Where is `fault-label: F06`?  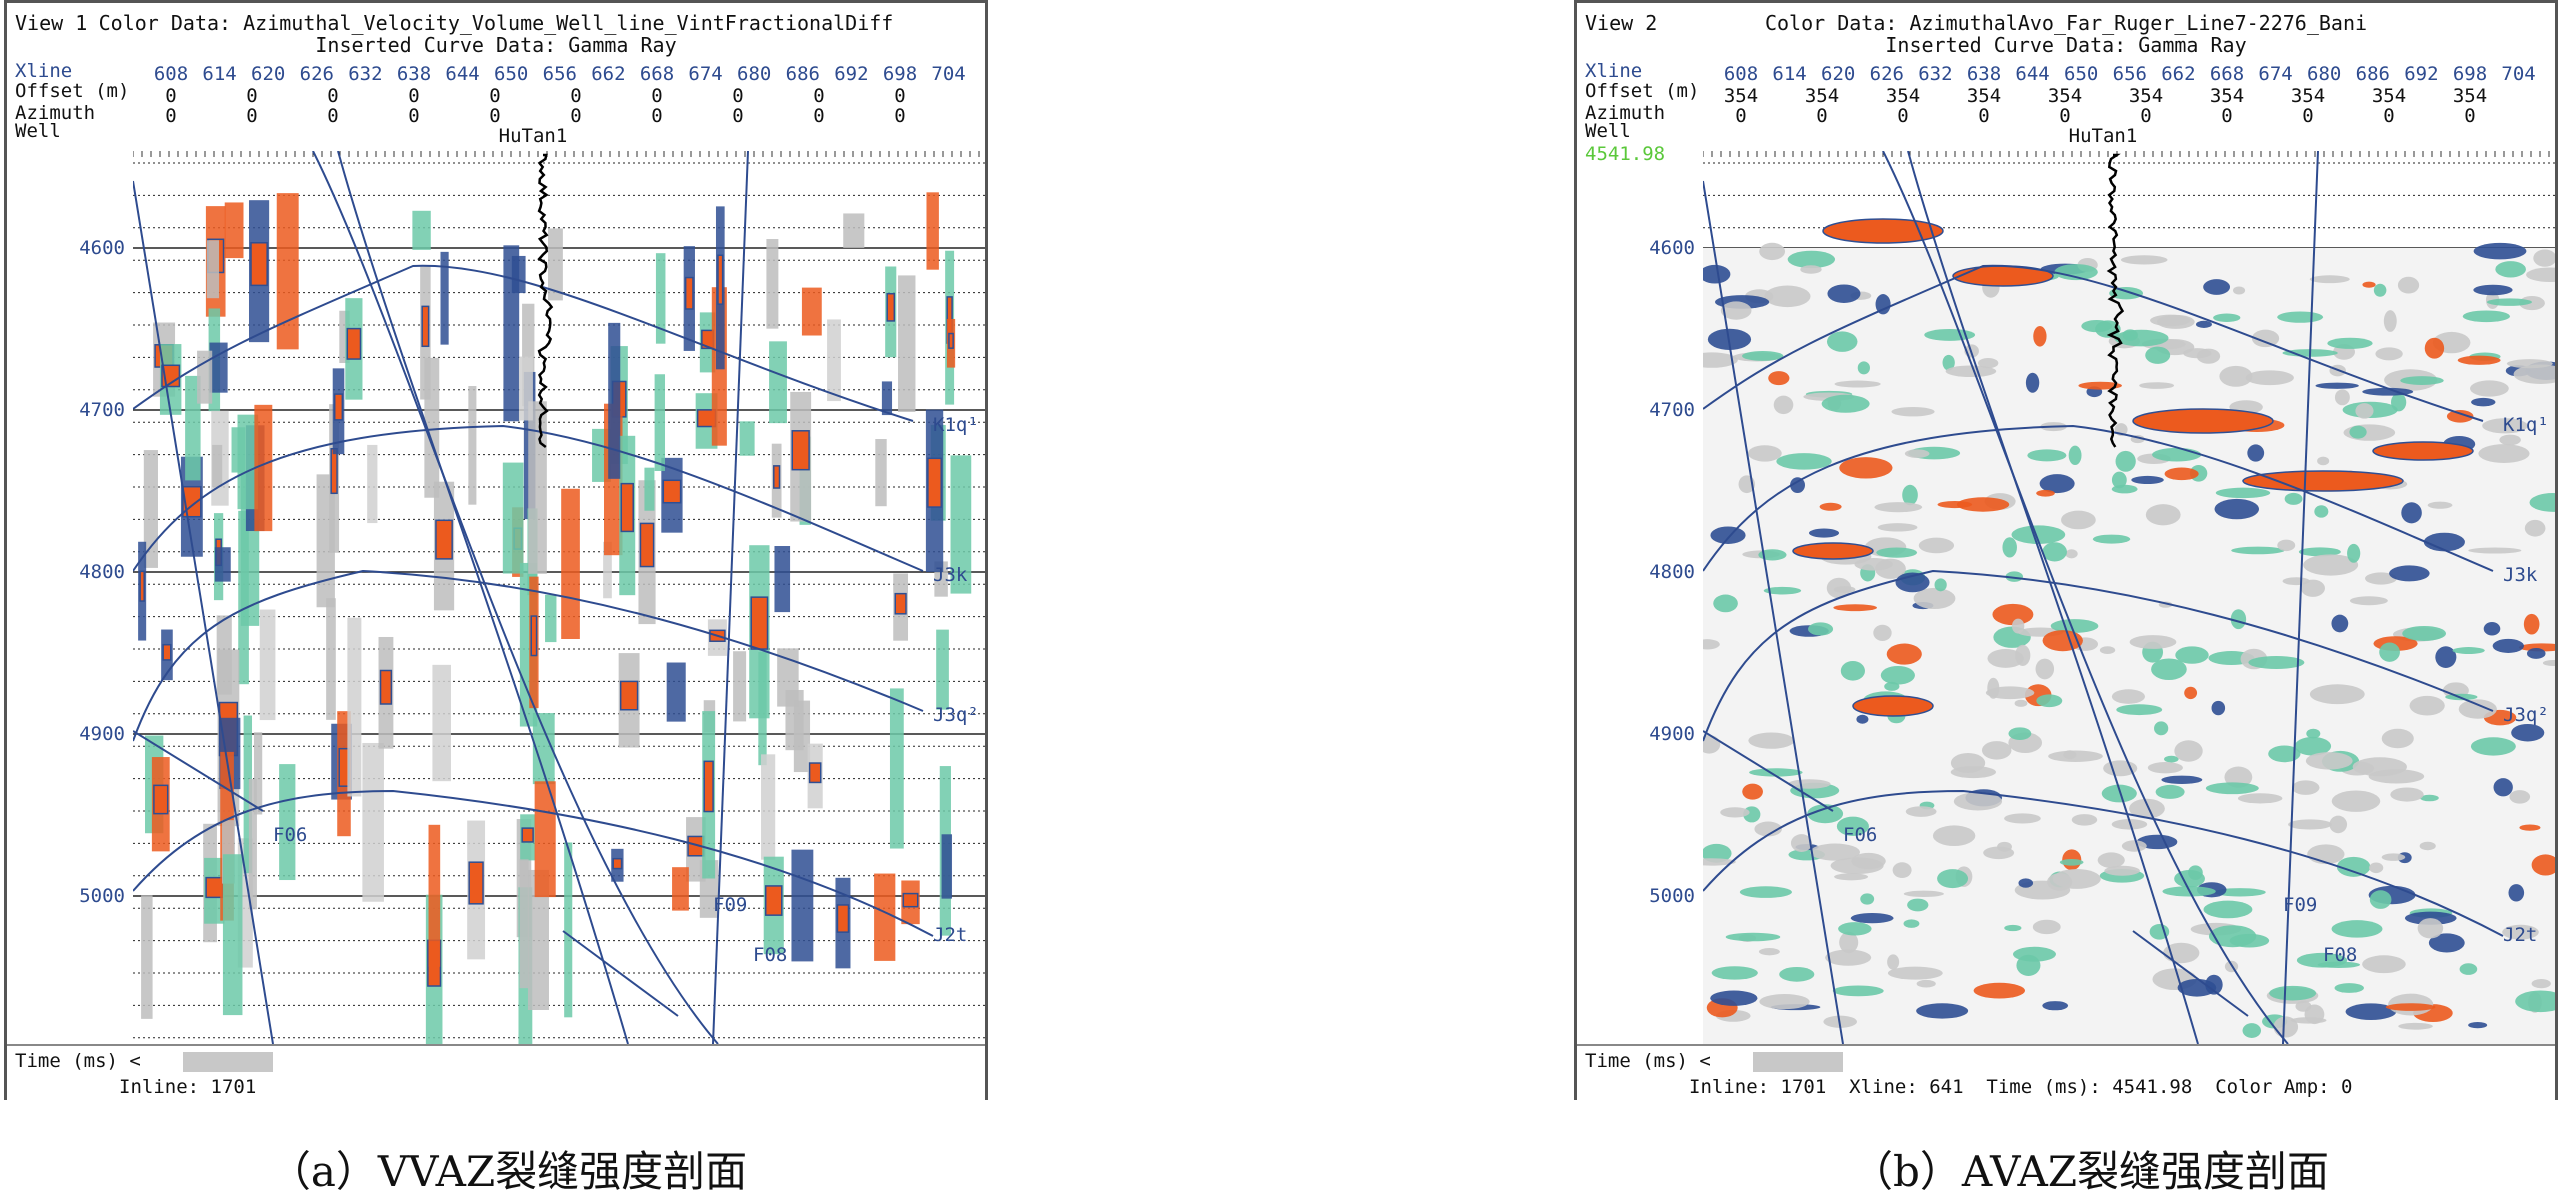 fault-label: F06 is located at coordinates (290, 835).